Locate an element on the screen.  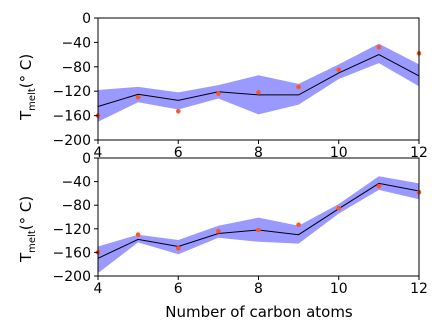
bottom-ylabel-main: T is located at coordinates (26, 257).